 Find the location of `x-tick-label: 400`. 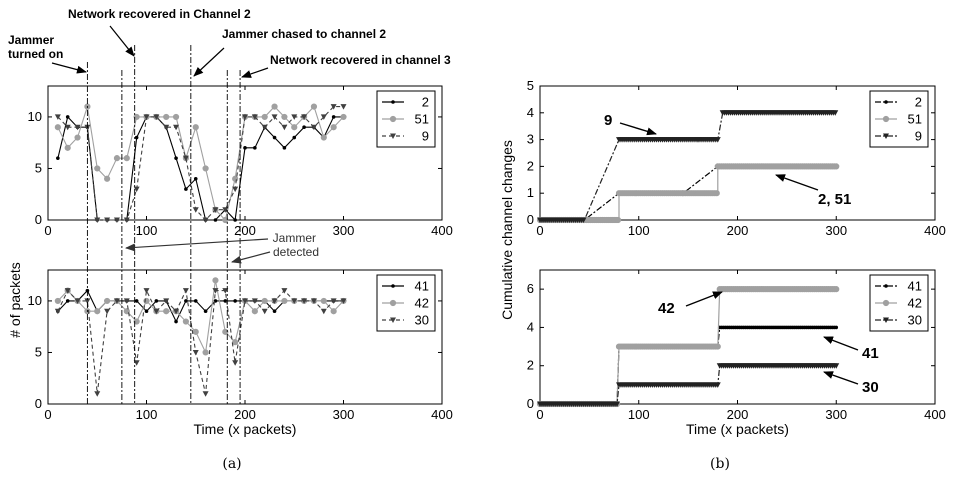

x-tick-label: 400 is located at coordinates (442, 230).